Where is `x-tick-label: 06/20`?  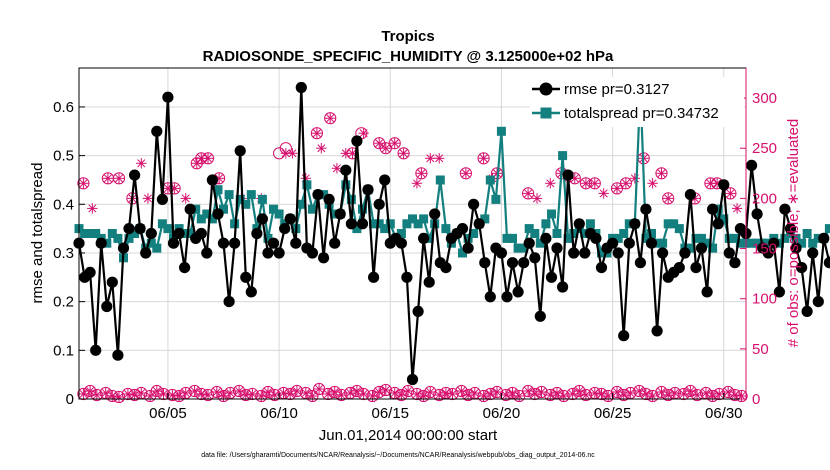 x-tick-label: 06/20 is located at coordinates (502, 413).